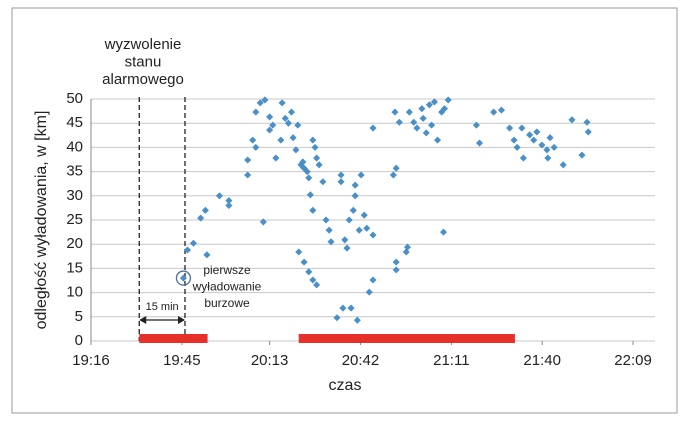 The image size is (685, 421). I want to click on annotation: burzowe, so click(227, 303).